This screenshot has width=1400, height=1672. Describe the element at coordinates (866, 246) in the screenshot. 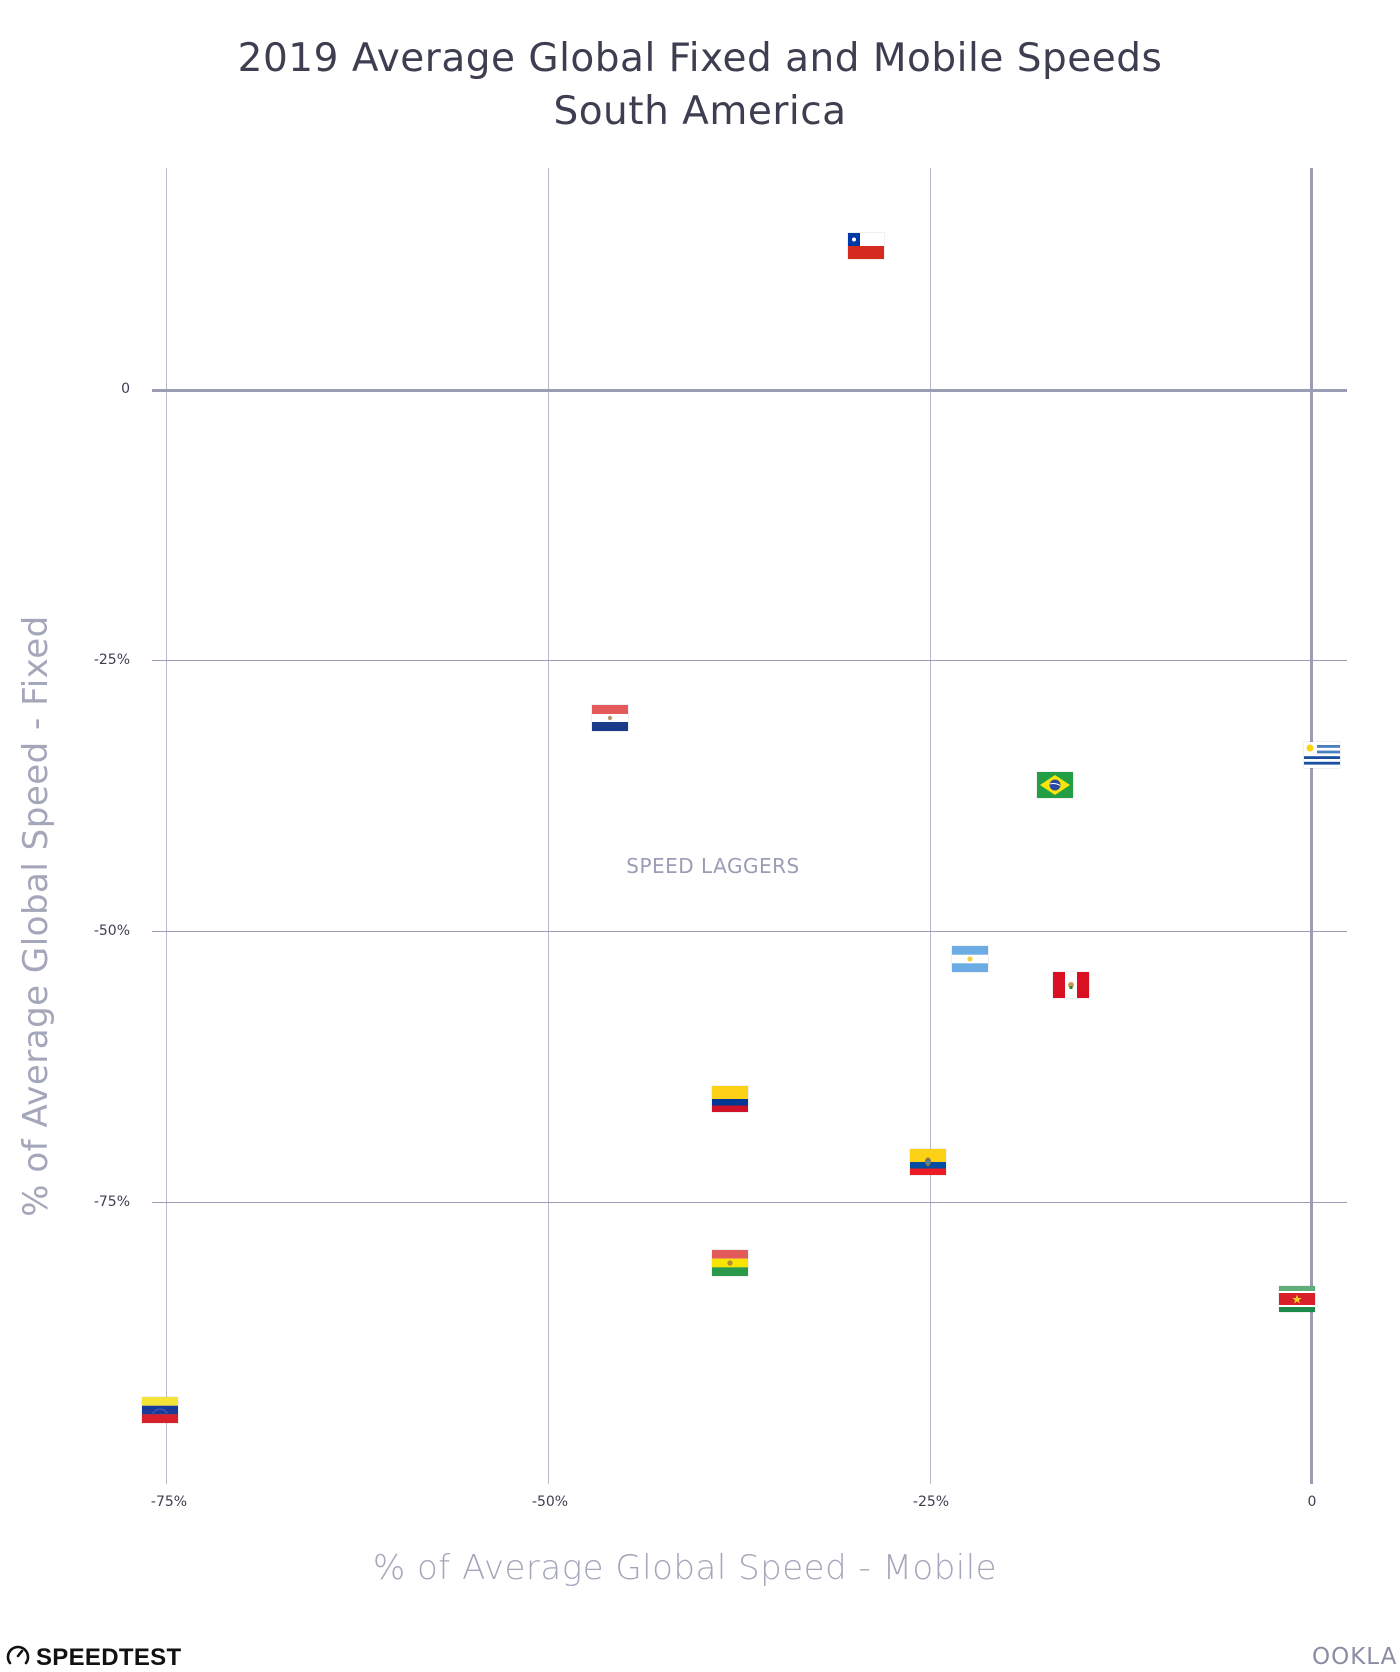

I see `flag-chile-icon` at that location.